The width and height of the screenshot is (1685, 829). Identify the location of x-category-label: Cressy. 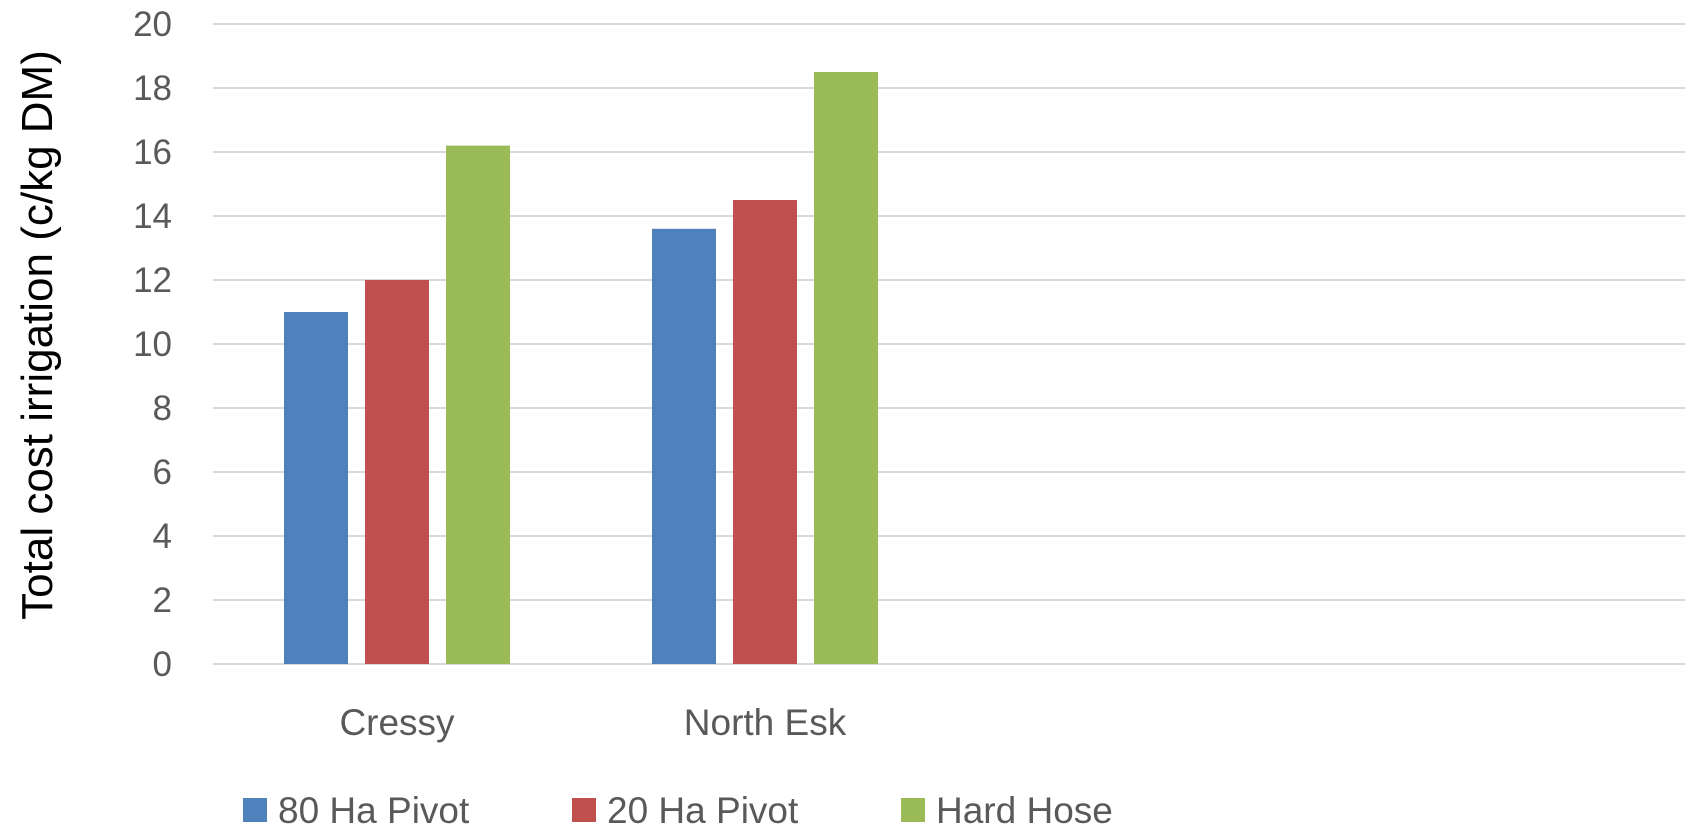
(397, 722).